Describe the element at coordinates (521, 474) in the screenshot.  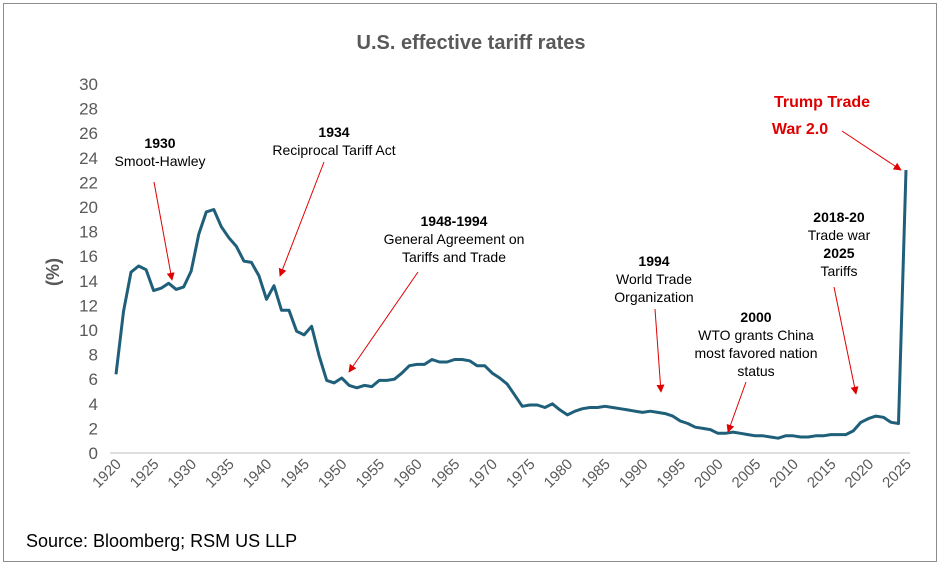
I see `x-tick-label: 1975` at that location.